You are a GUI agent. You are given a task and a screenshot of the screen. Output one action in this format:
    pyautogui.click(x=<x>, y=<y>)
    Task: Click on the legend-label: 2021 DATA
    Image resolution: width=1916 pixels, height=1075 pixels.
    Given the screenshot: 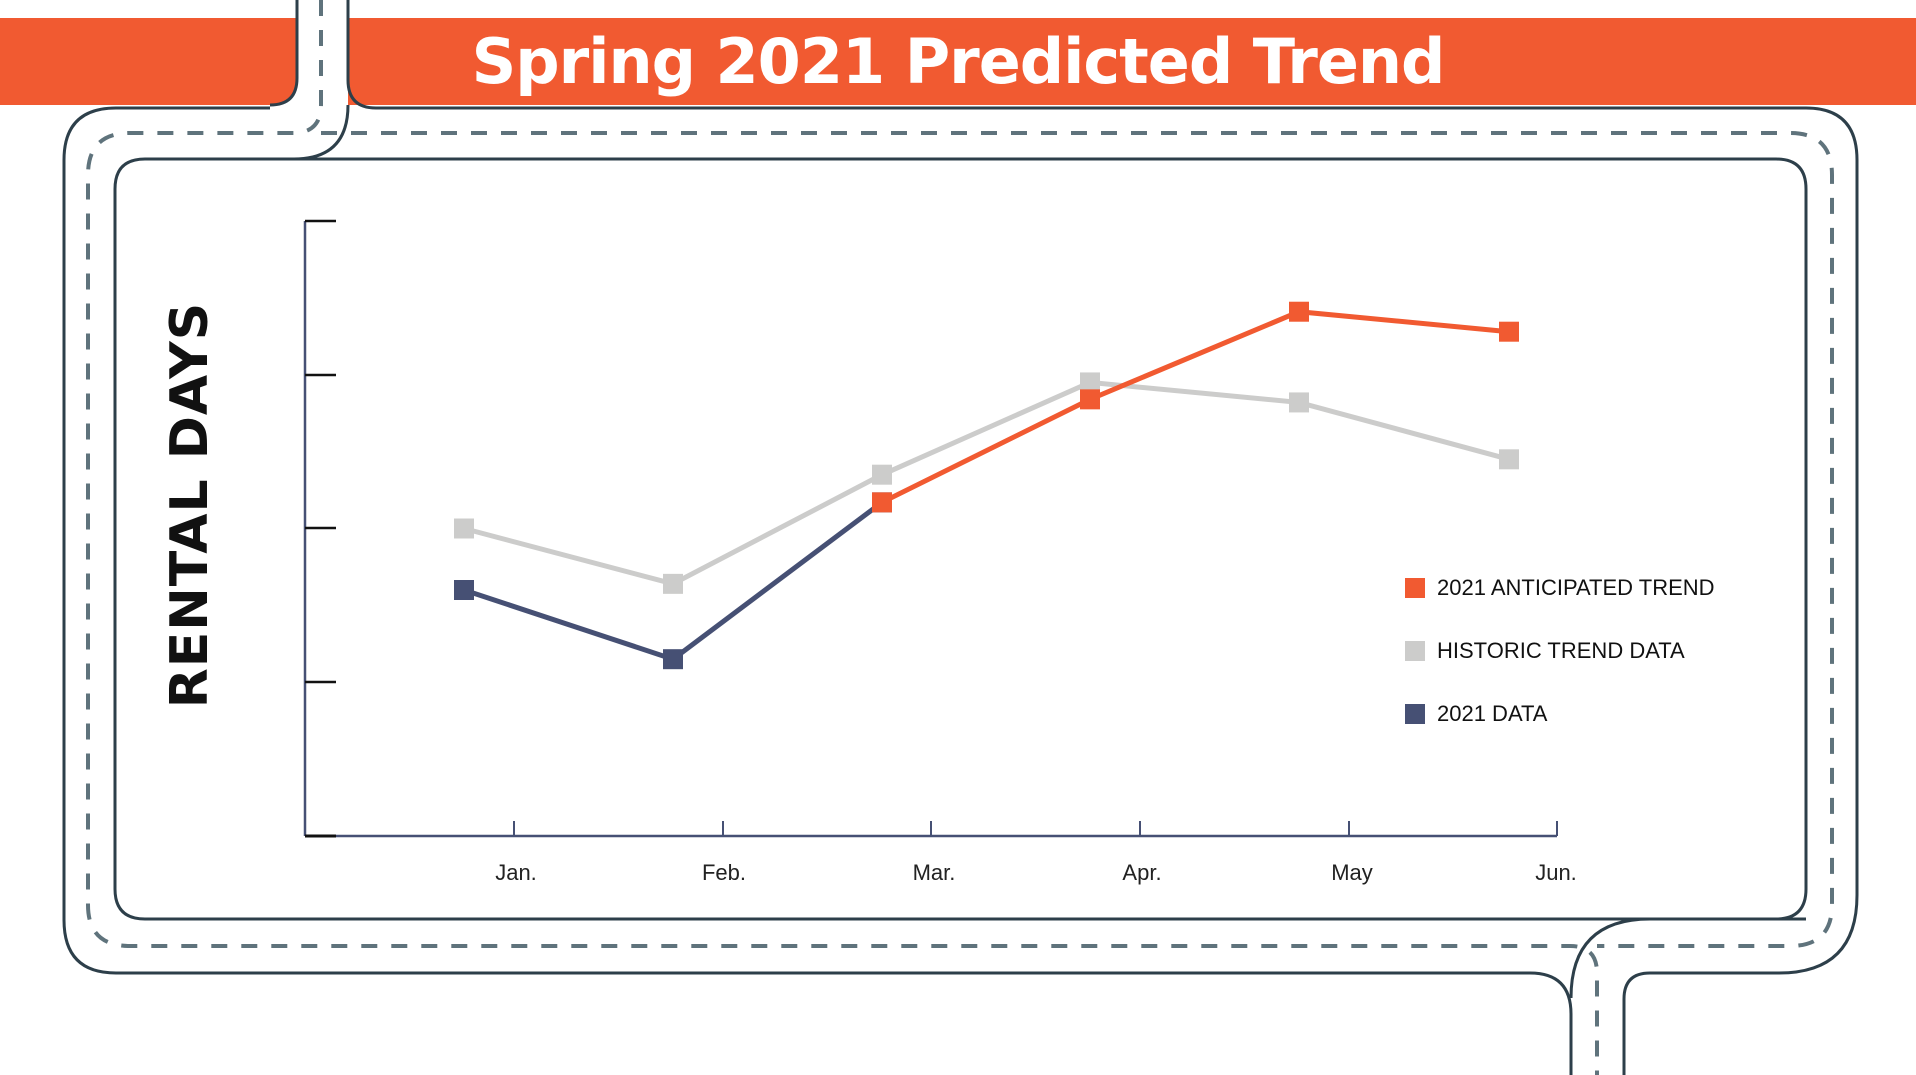 What is the action you would take?
    pyautogui.click(x=1492, y=713)
    